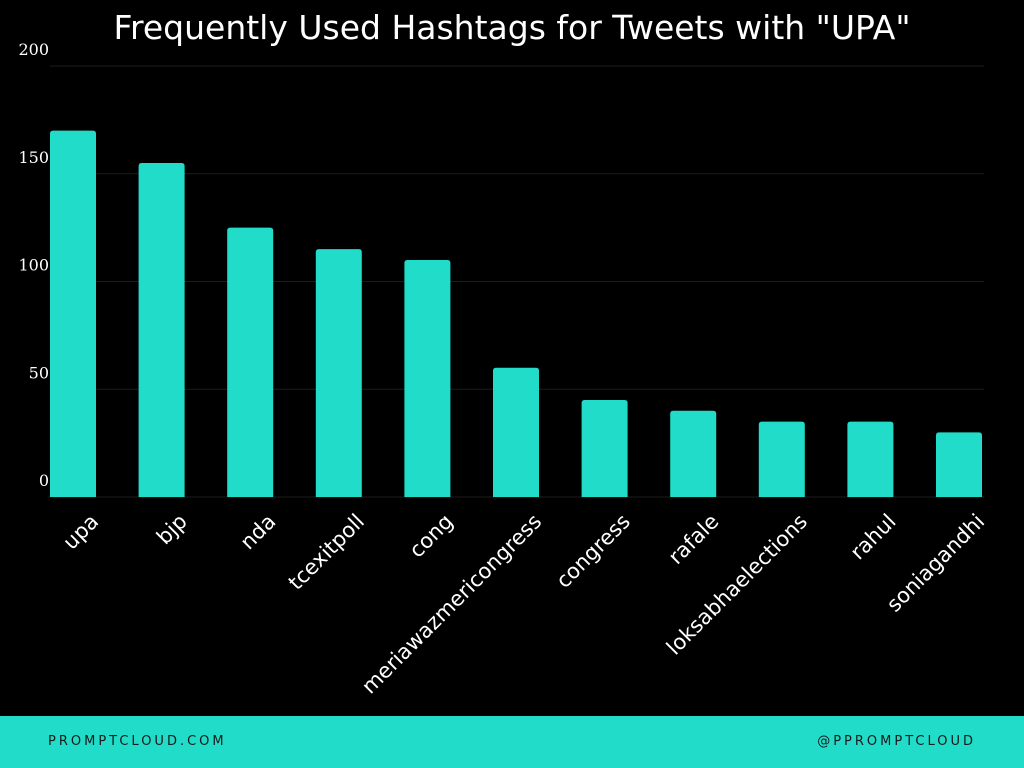 The height and width of the screenshot is (768, 1024). What do you see at coordinates (39, 372) in the screenshot?
I see `y-tick-label: 50` at bounding box center [39, 372].